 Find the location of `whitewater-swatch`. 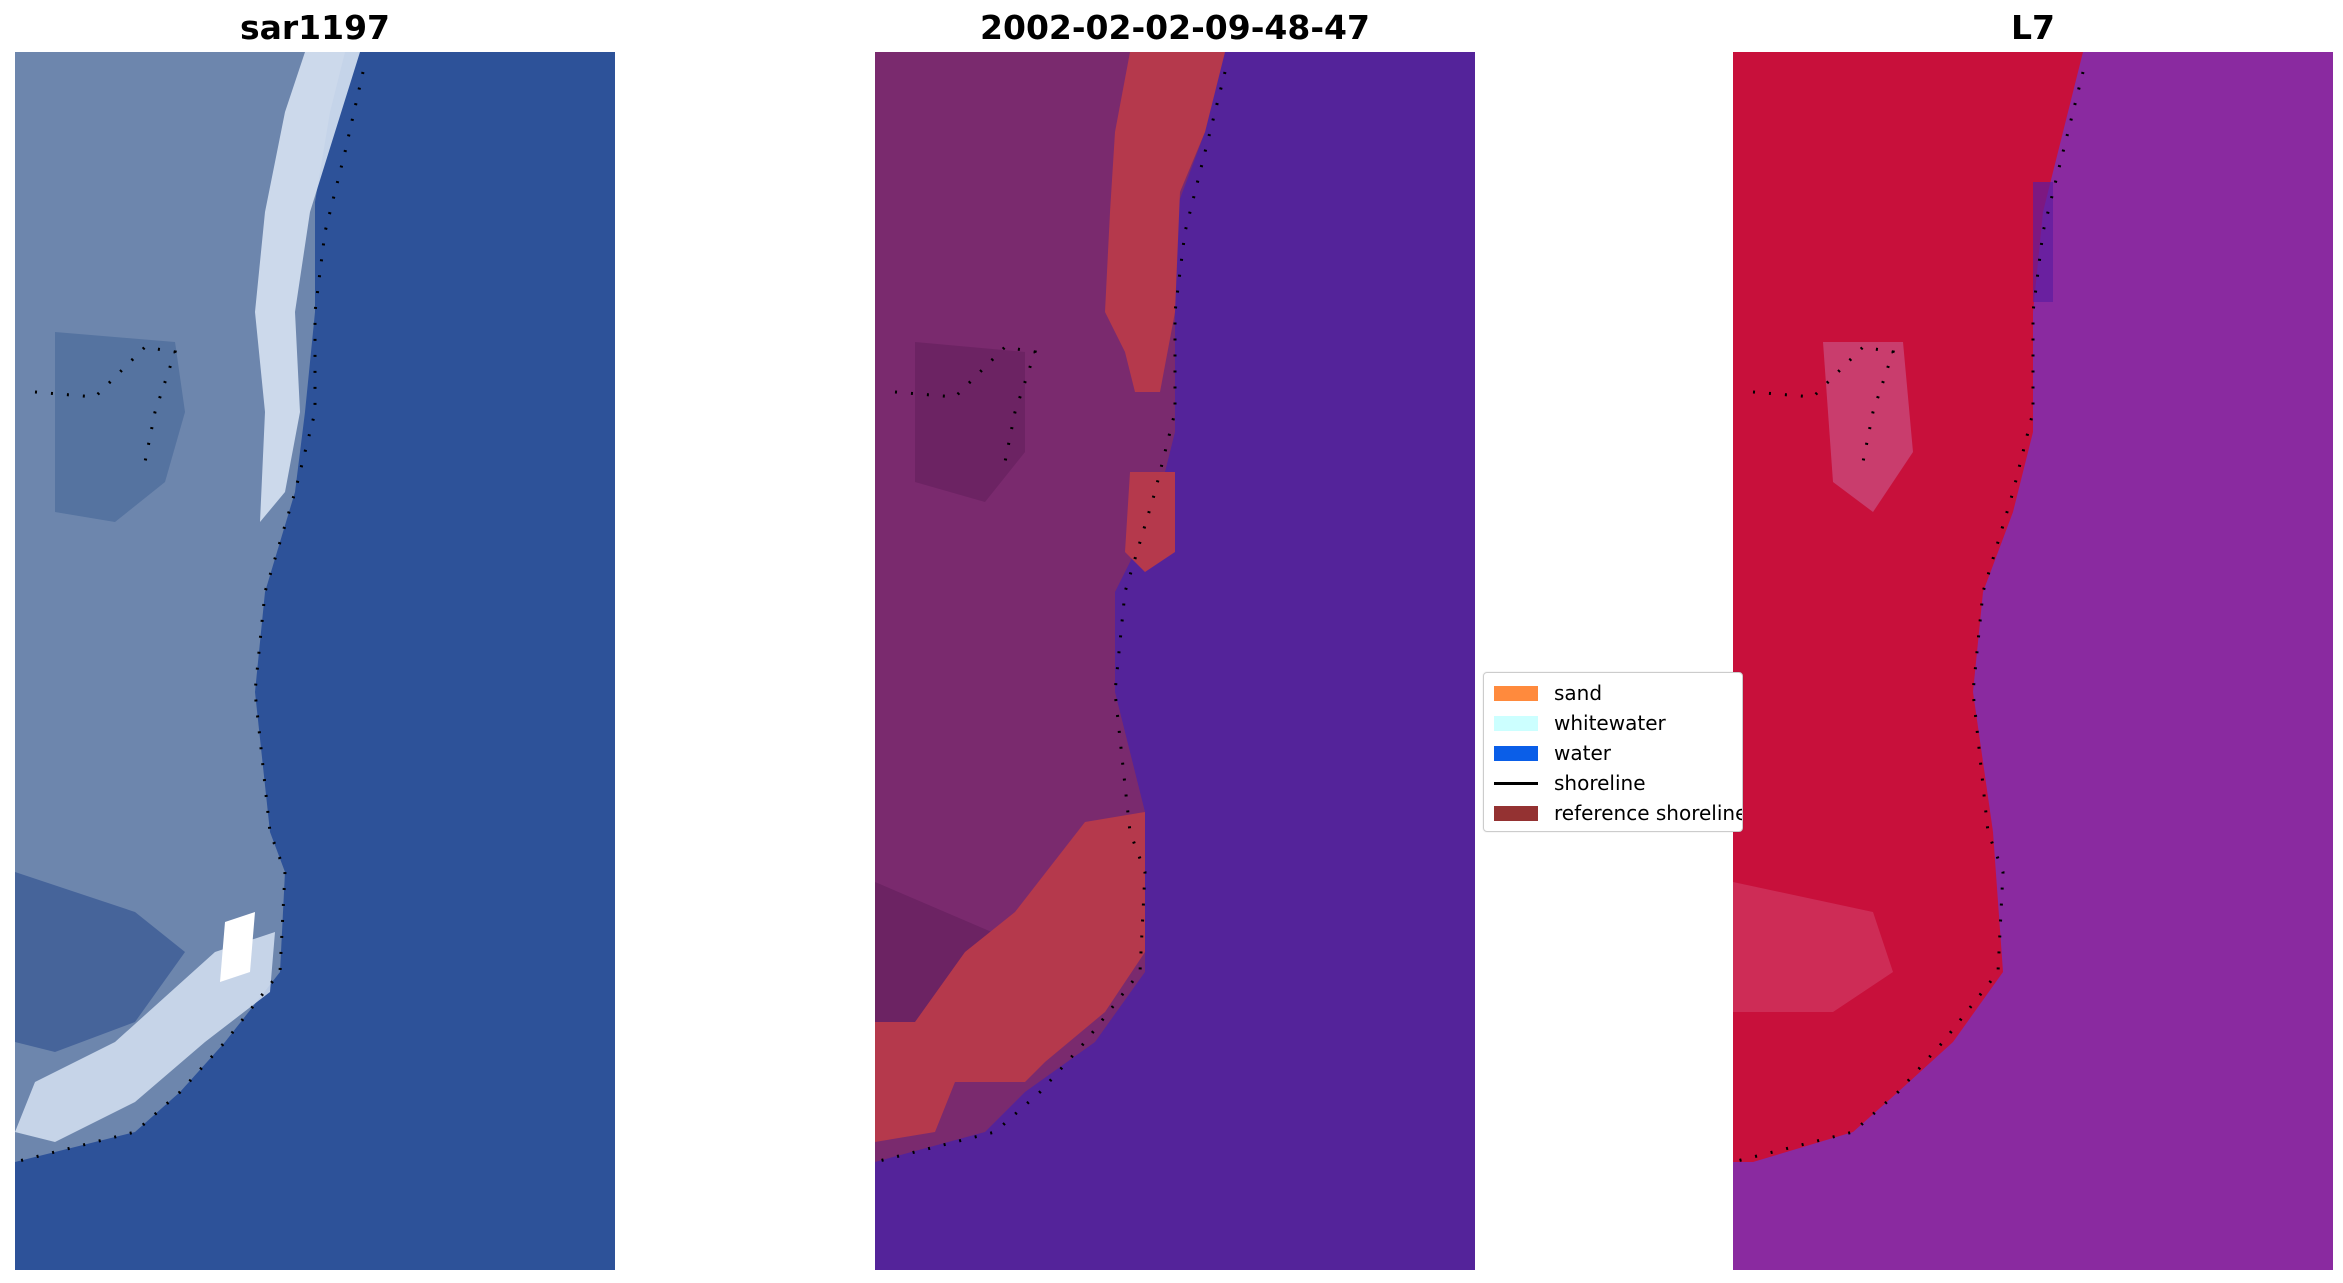

whitewater-swatch is located at coordinates (1516, 723).